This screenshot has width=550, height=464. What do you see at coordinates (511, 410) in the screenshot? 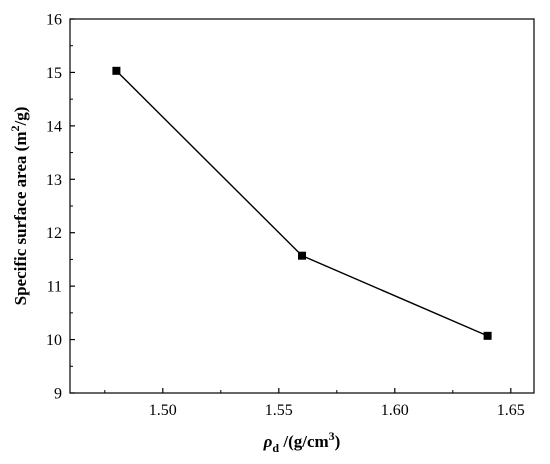
I see `x-tick-label: 1.65` at bounding box center [511, 410].